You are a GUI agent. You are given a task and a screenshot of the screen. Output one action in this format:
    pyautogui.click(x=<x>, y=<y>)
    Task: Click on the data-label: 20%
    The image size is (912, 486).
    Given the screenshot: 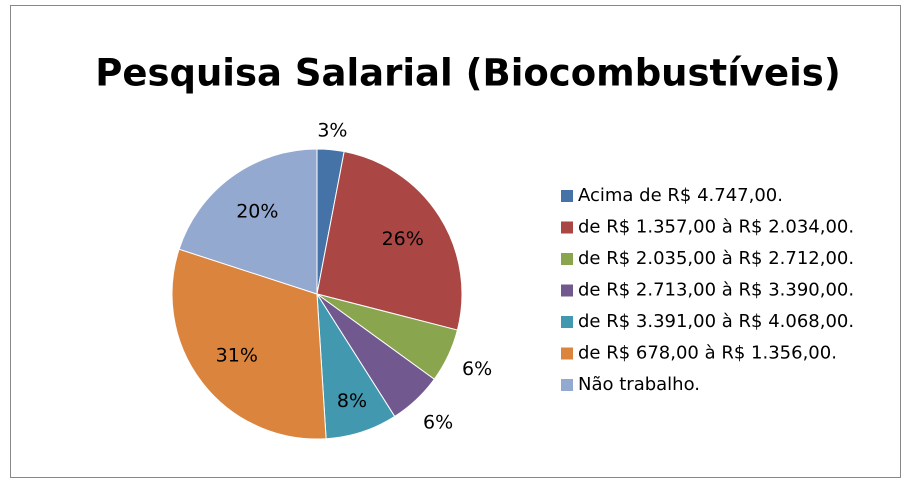 What is the action you would take?
    pyautogui.click(x=257, y=211)
    